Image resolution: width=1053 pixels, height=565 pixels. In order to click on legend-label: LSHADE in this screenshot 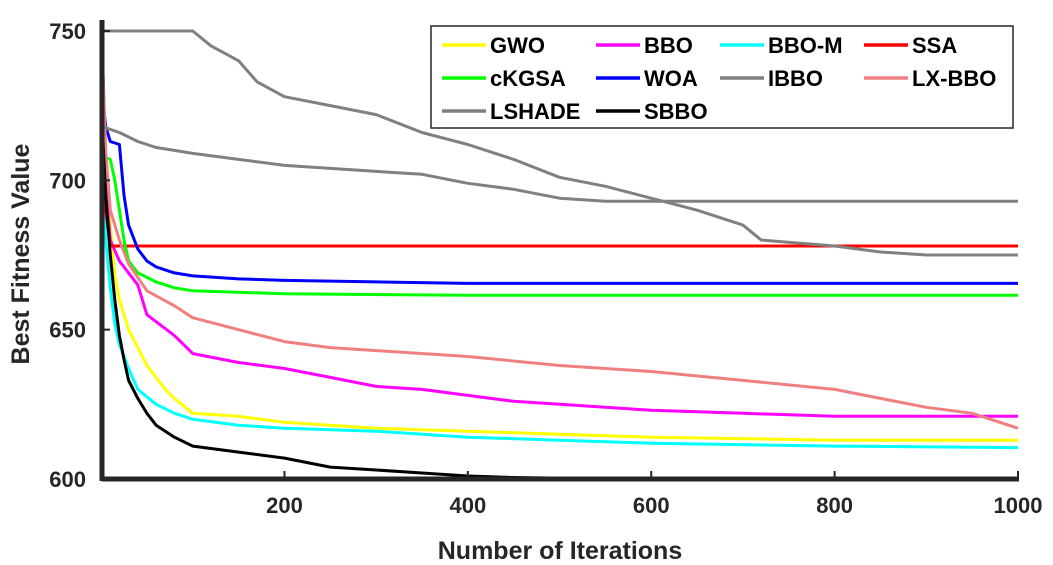, I will do `click(535, 111)`.